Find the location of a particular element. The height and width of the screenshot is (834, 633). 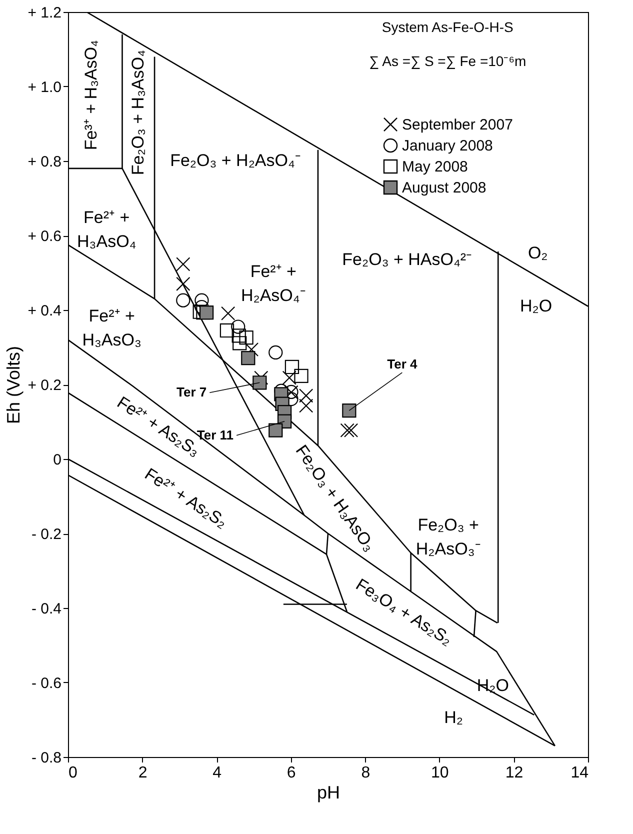

annotation: O₂ is located at coordinates (538, 252).